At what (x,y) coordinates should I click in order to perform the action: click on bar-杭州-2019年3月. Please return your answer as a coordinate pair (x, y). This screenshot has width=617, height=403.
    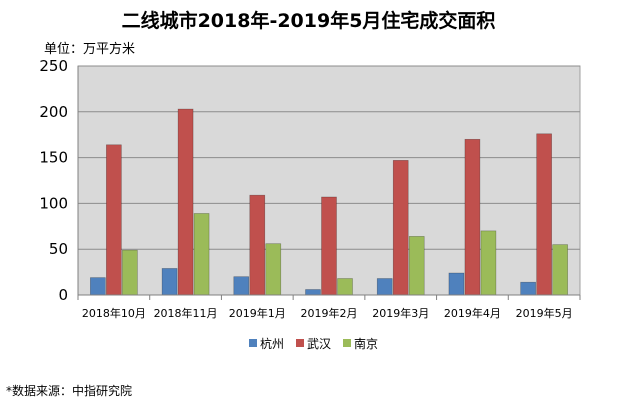
    Looking at the image, I should click on (384, 287).